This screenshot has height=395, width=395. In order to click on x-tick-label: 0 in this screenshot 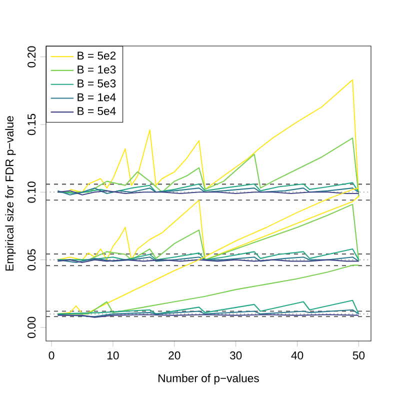, I will do `click(51, 355)`.